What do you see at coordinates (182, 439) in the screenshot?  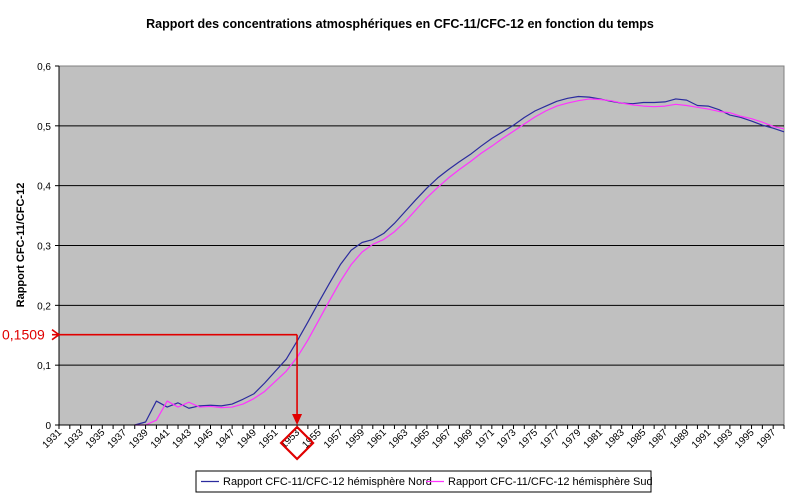 I see `x-tick-label: 1943` at bounding box center [182, 439].